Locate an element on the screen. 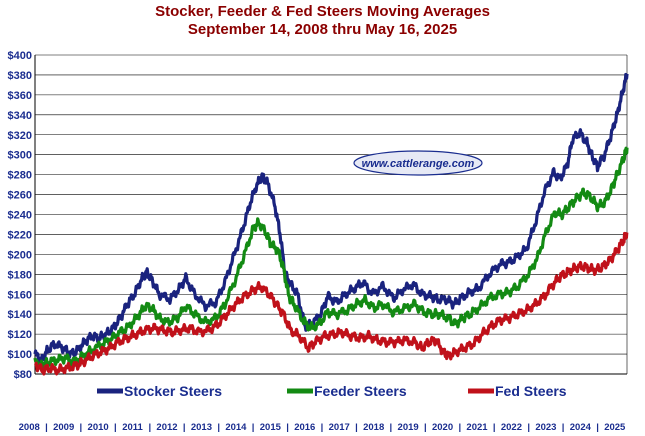  y-tick-label: $360 is located at coordinates (20, 96).